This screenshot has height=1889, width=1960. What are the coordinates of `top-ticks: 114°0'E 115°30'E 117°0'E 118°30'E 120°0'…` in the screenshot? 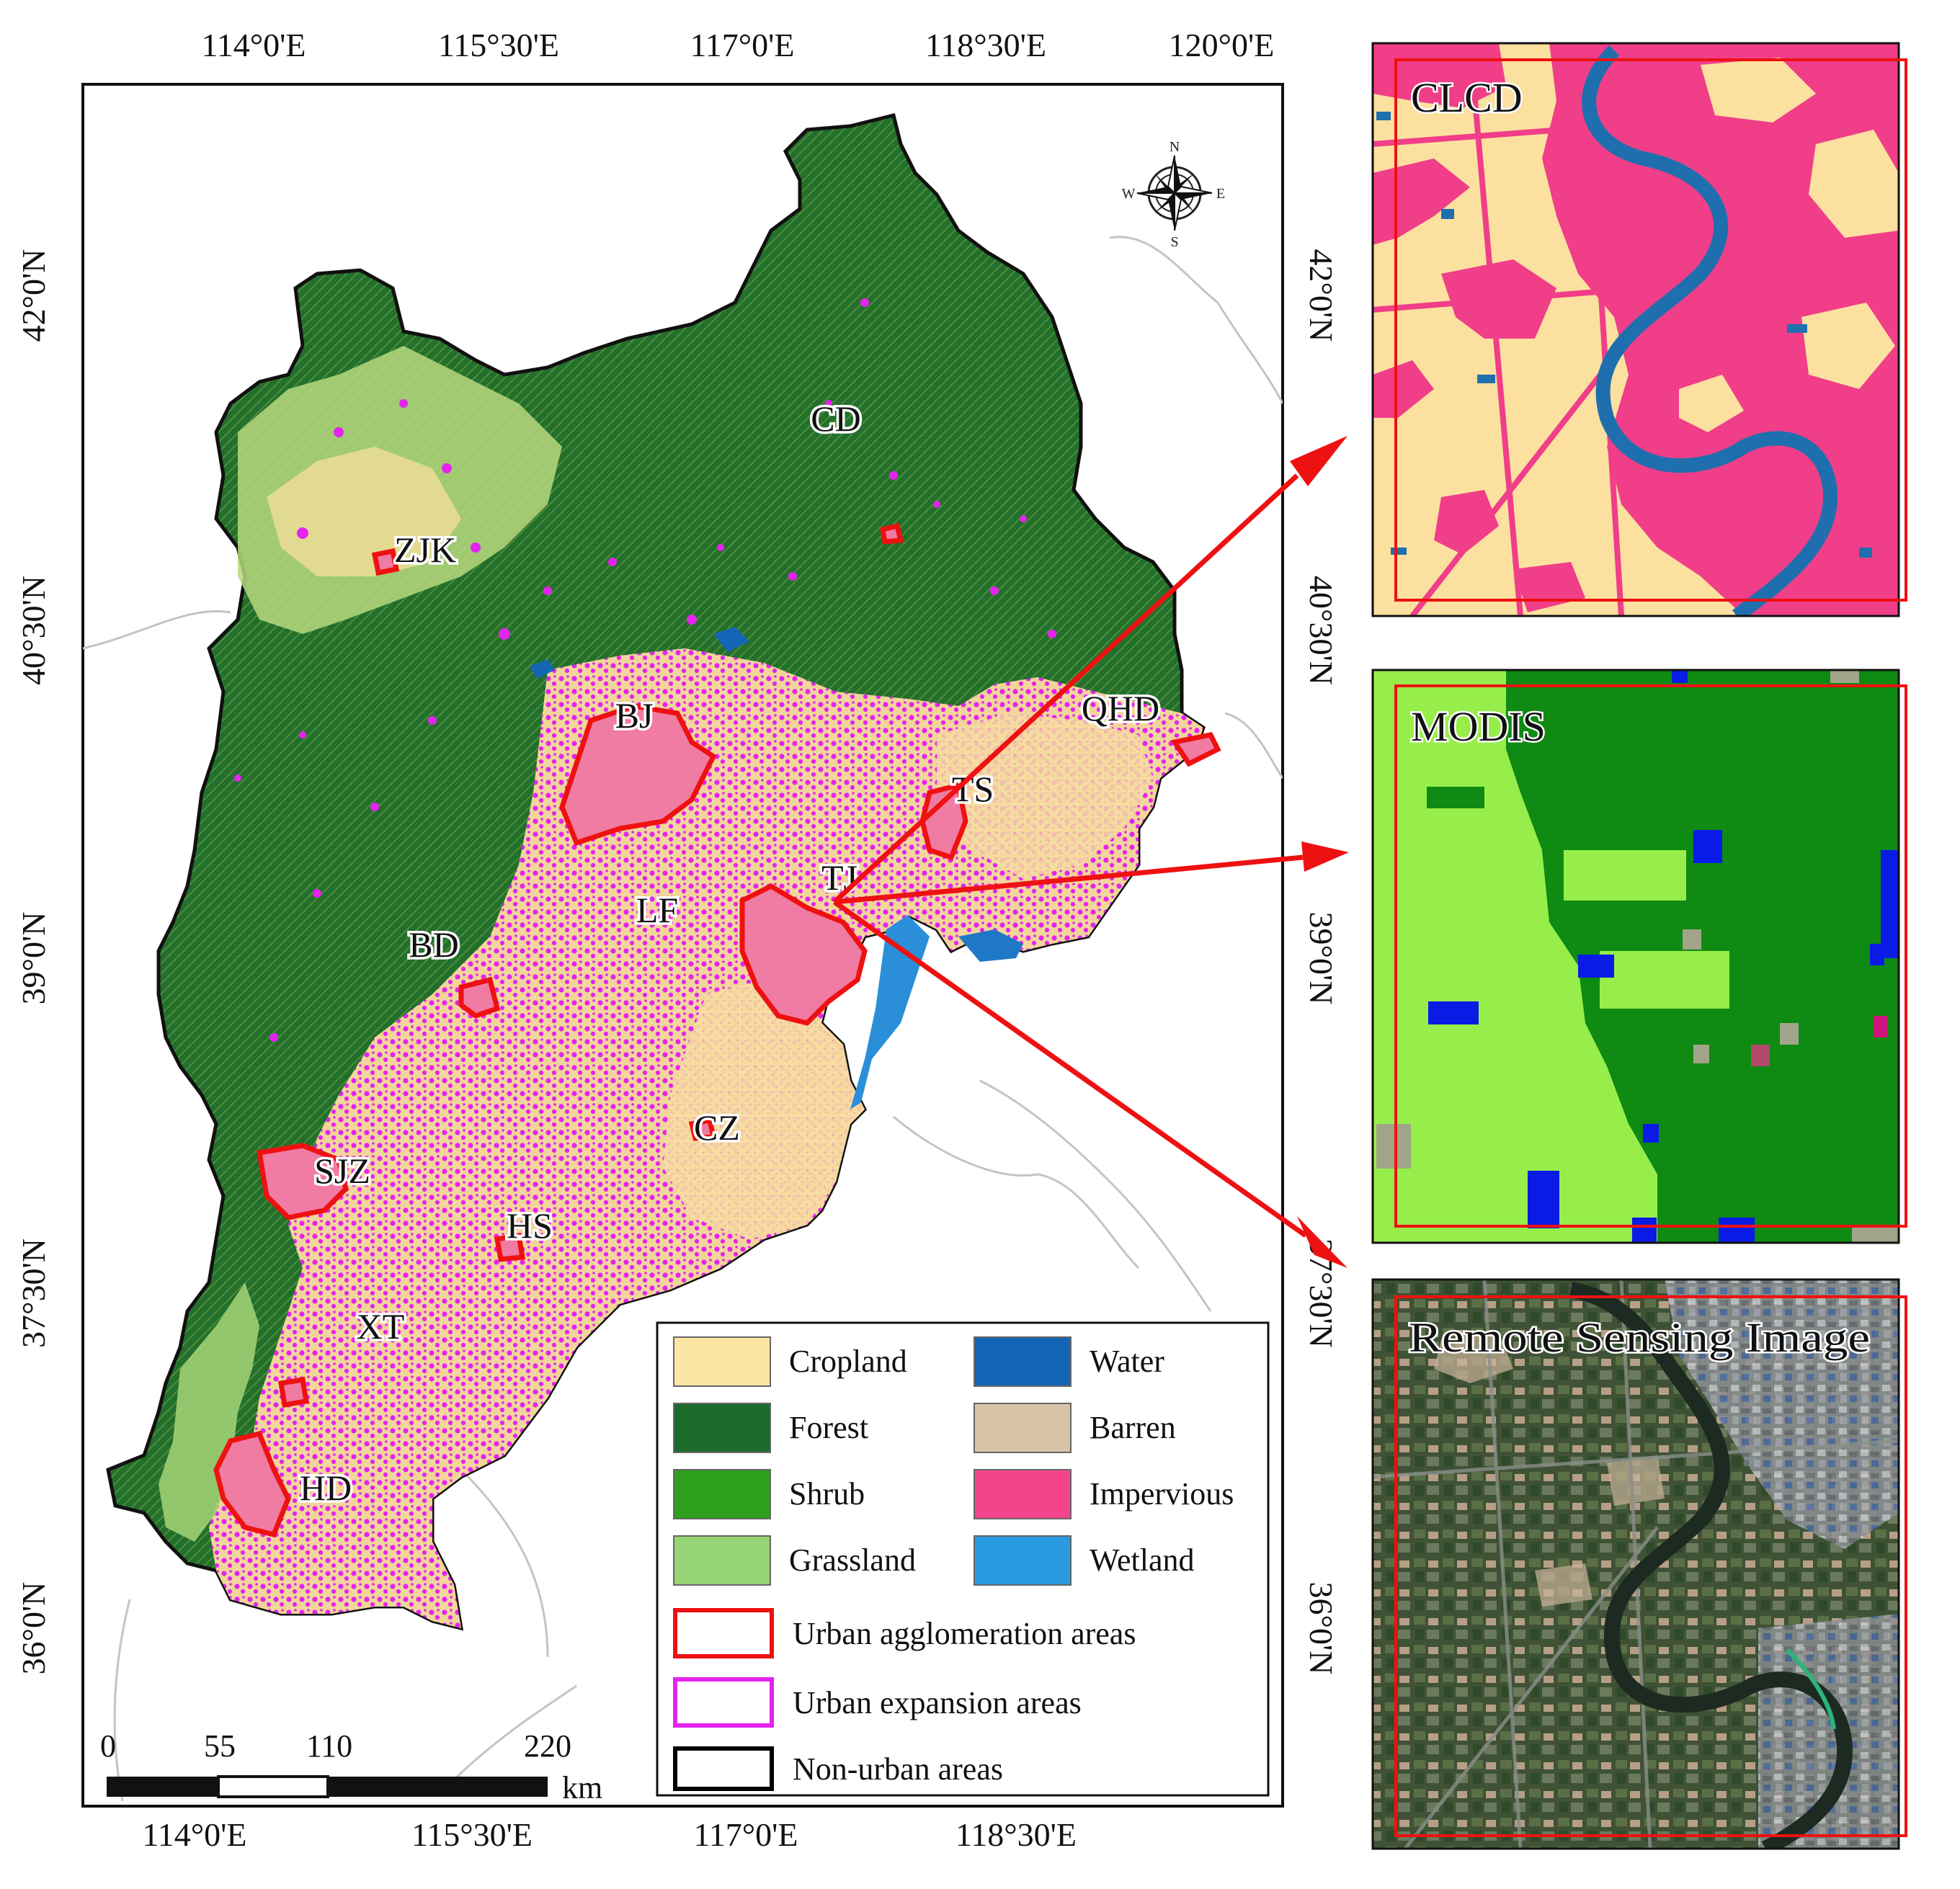 It's located at (737, 45).